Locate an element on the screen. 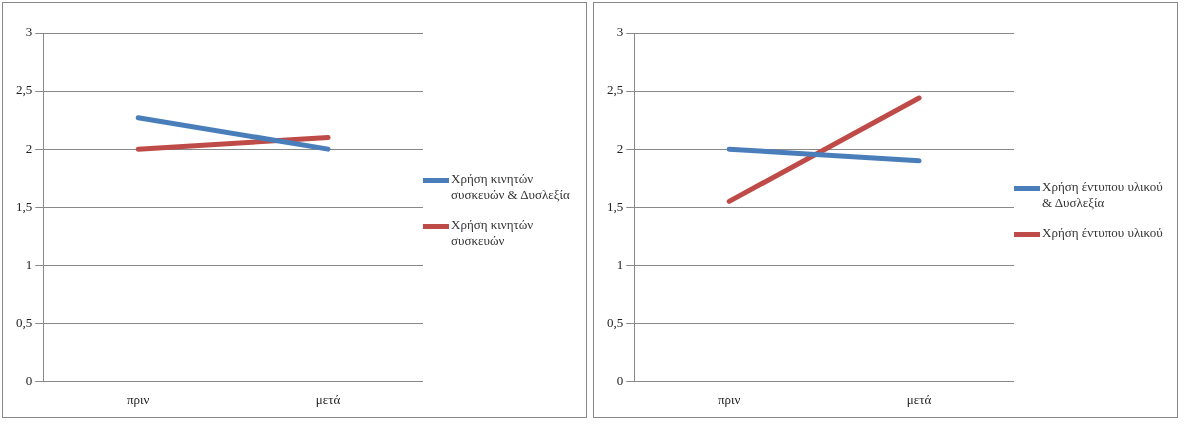 Image resolution: width=1190 pixels, height=424 pixels. legend-label: Χρήση έντυπου υλικού is located at coordinates (1102, 233).